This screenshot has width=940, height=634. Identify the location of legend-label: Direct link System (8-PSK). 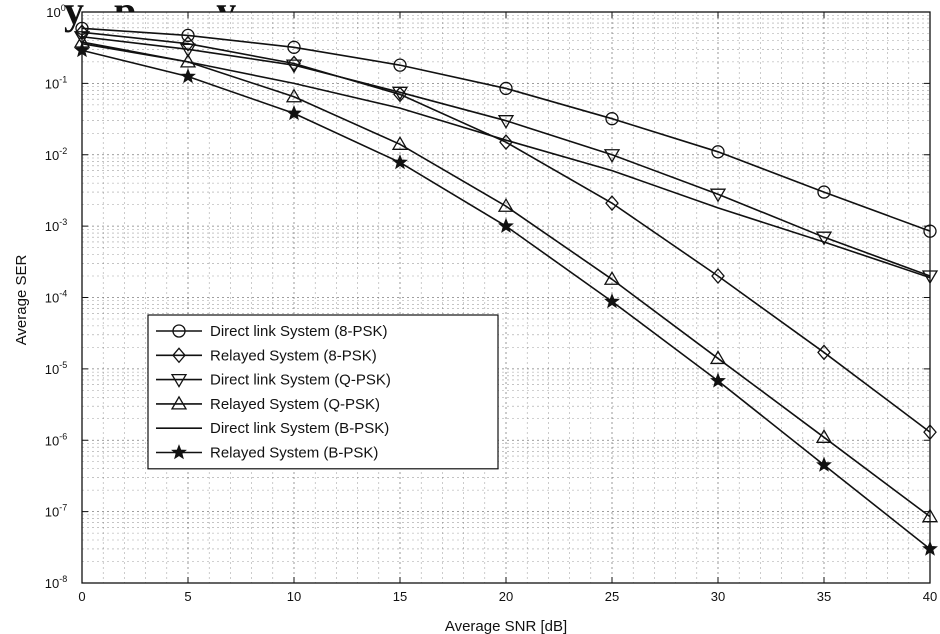
(299, 331).